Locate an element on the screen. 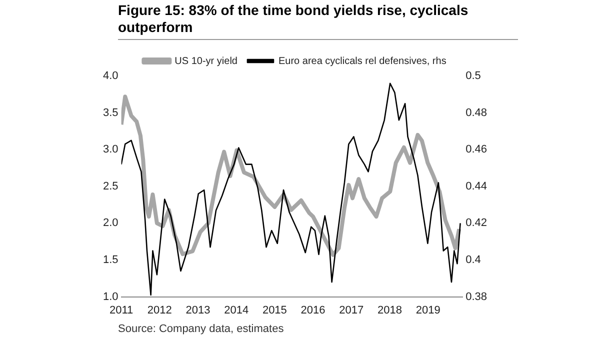 The width and height of the screenshot is (605, 341). y-tick-label: 2.5 is located at coordinates (110, 186).